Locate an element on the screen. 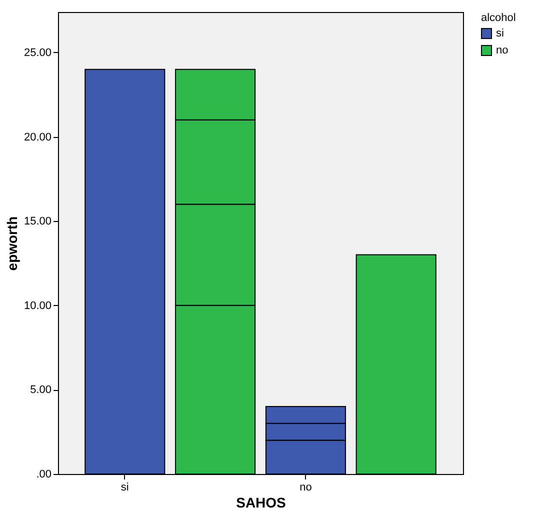 The height and width of the screenshot is (525, 548). y-tick-label: 15.00 is located at coordinates (38, 222).